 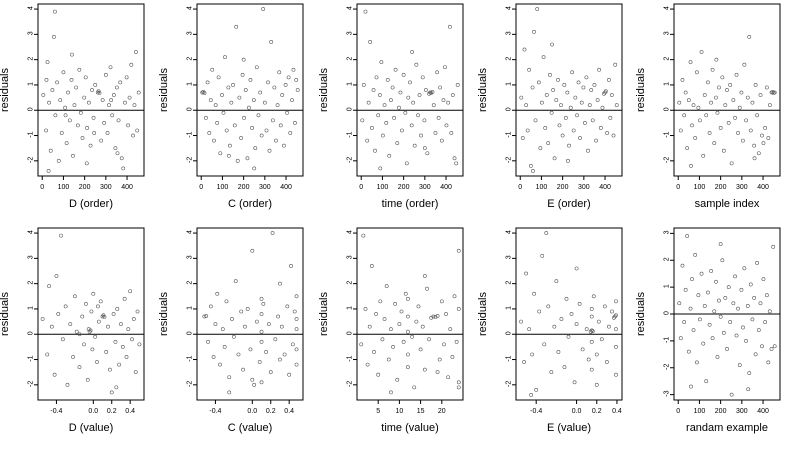 I want to click on x-tick-label: 0.2, so click(x=597, y=411).